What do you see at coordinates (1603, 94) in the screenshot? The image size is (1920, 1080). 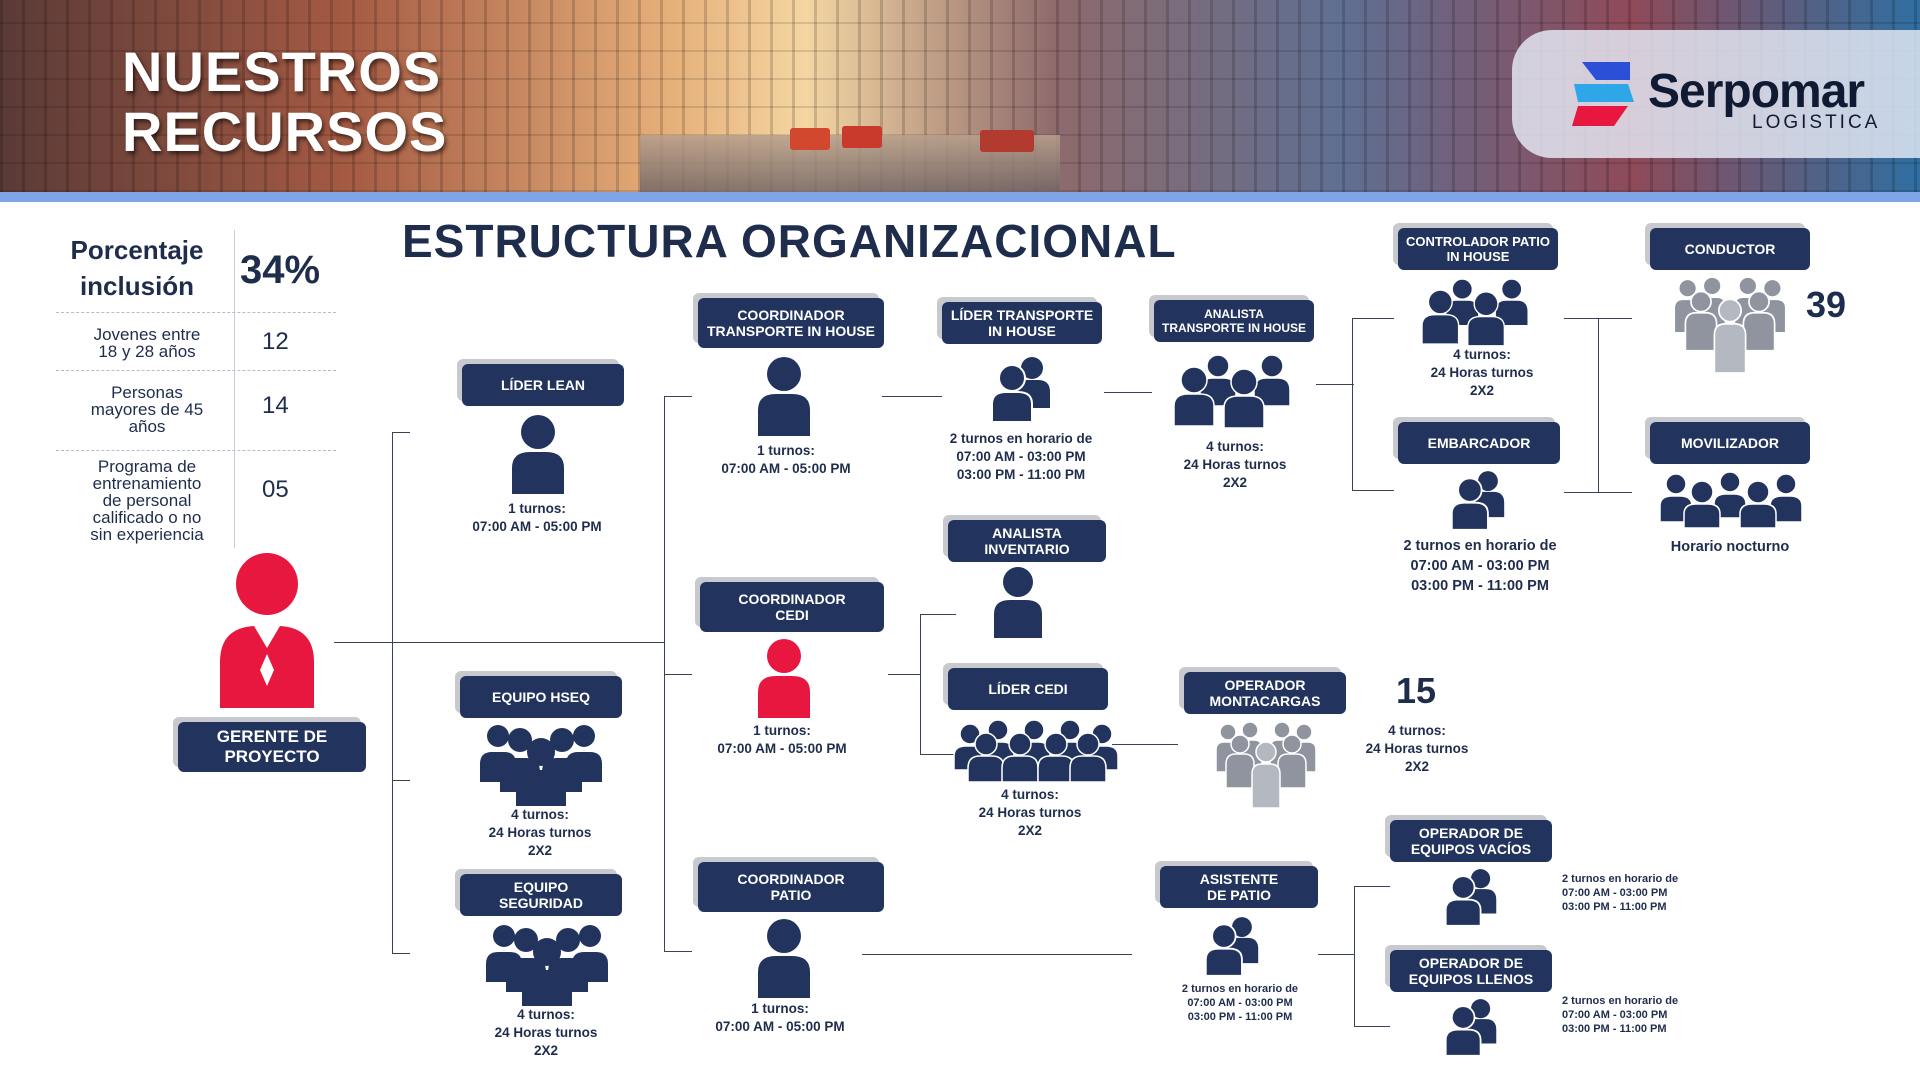 I see `serpomar-logo-icon` at bounding box center [1603, 94].